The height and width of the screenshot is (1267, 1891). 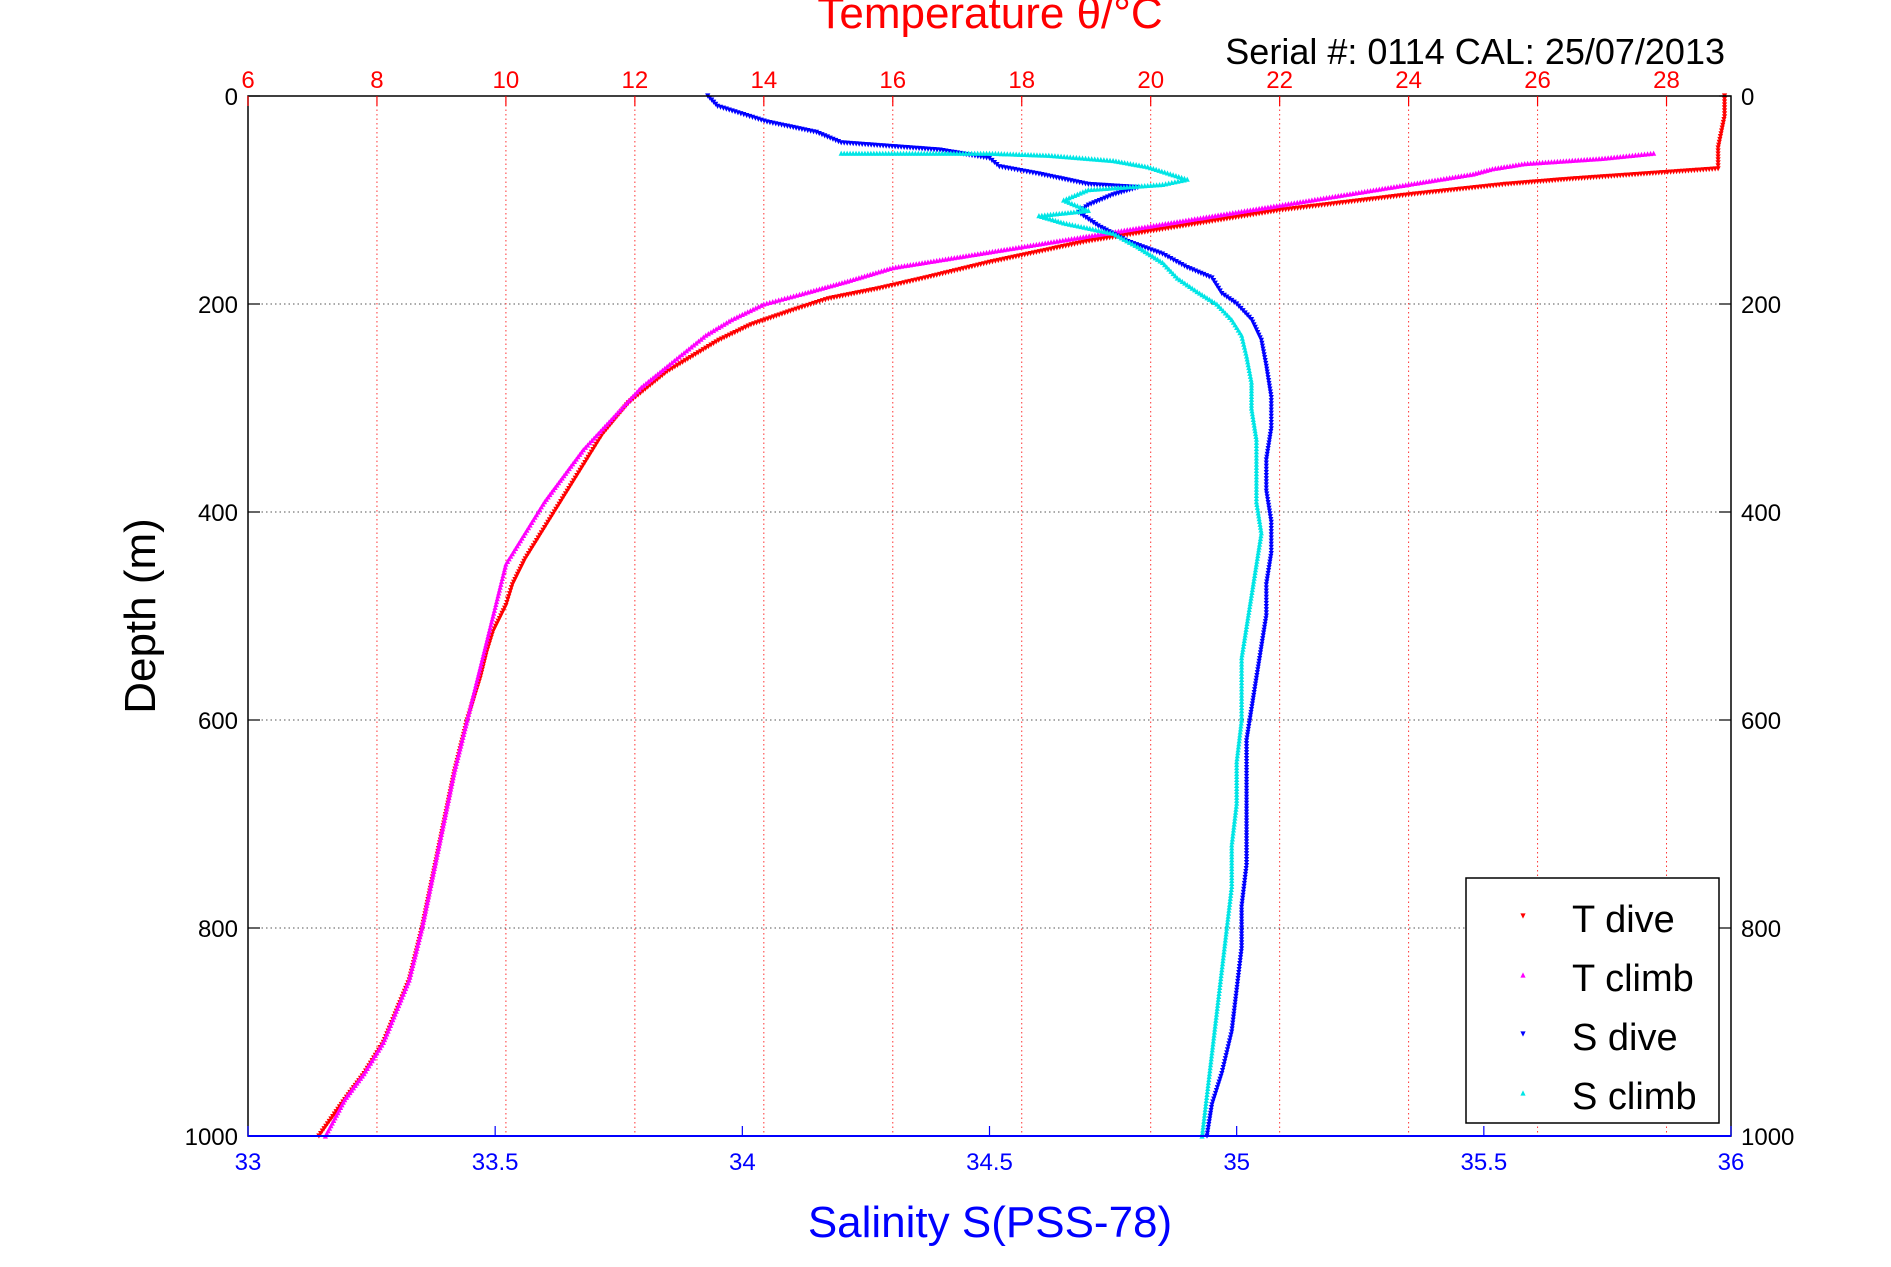 I want to click on x-tick-label-top: 12, so click(x=635, y=80).